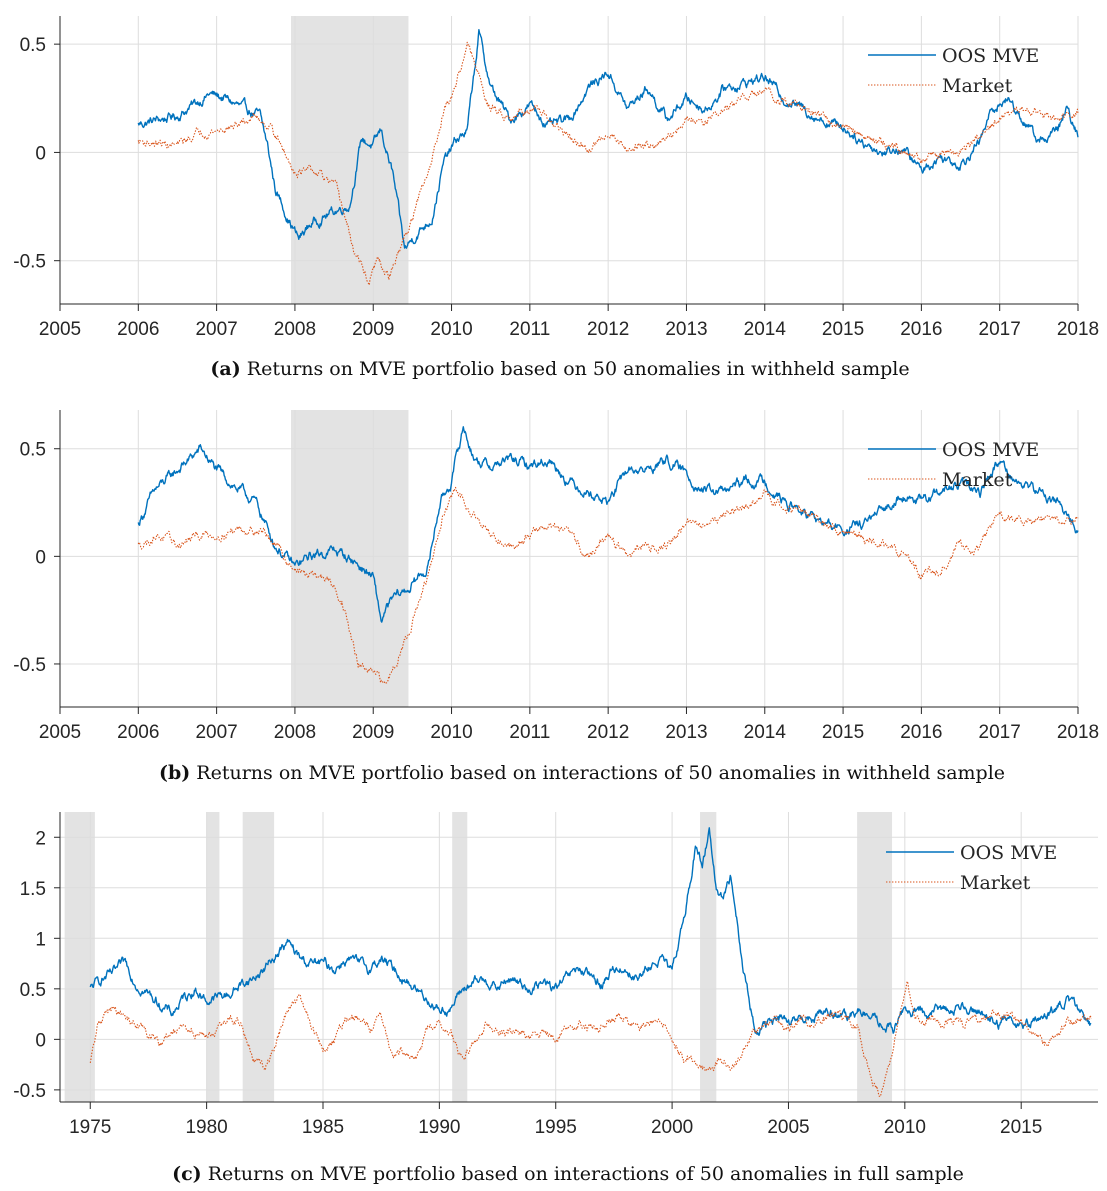 The height and width of the screenshot is (1191, 1107). I want to click on x-tick-label-a-8: 2013, so click(686, 329).